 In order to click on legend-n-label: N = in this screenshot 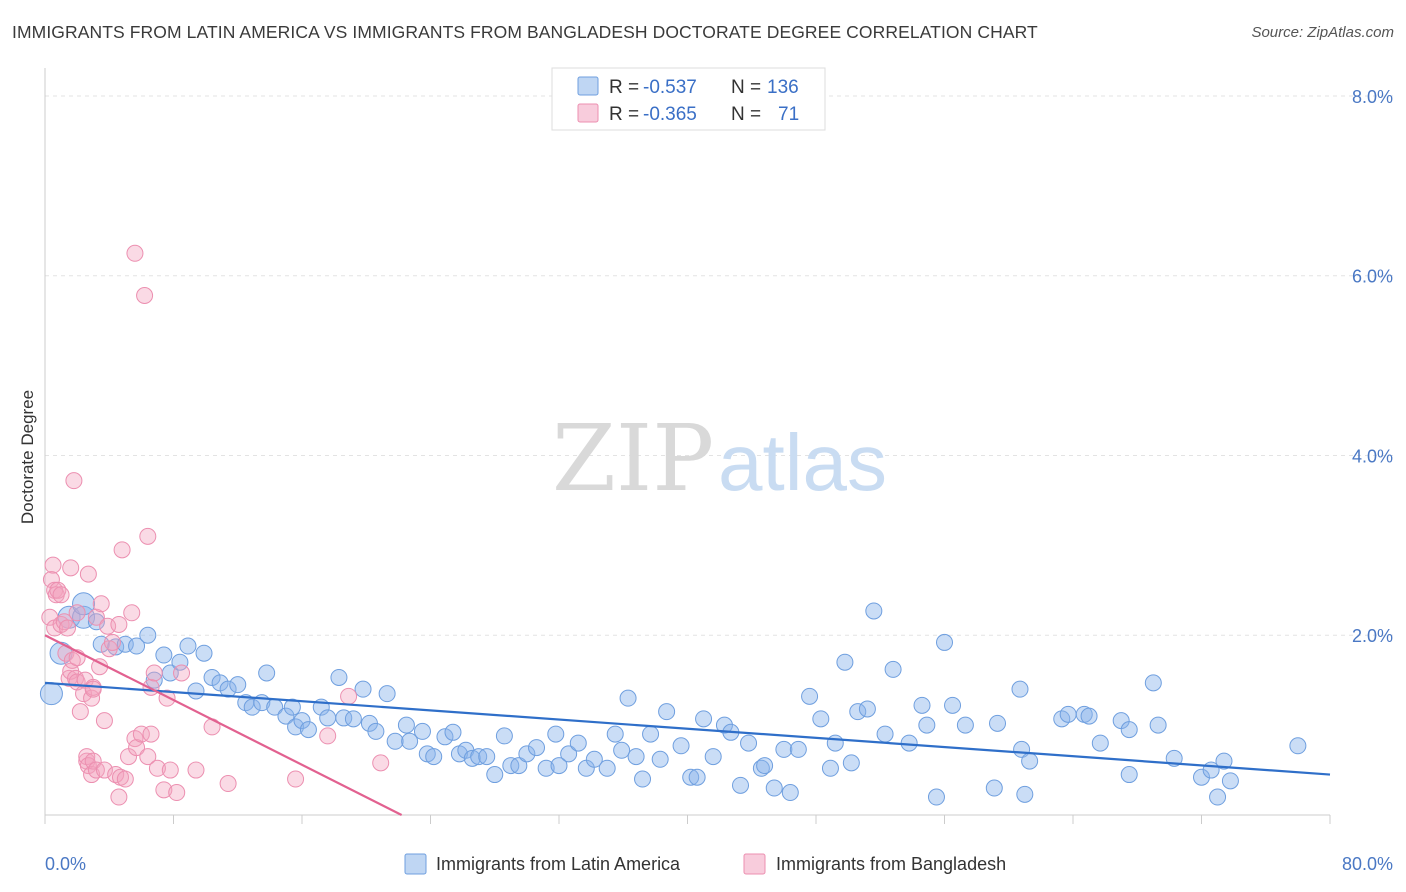, I will do `click(746, 114)`.